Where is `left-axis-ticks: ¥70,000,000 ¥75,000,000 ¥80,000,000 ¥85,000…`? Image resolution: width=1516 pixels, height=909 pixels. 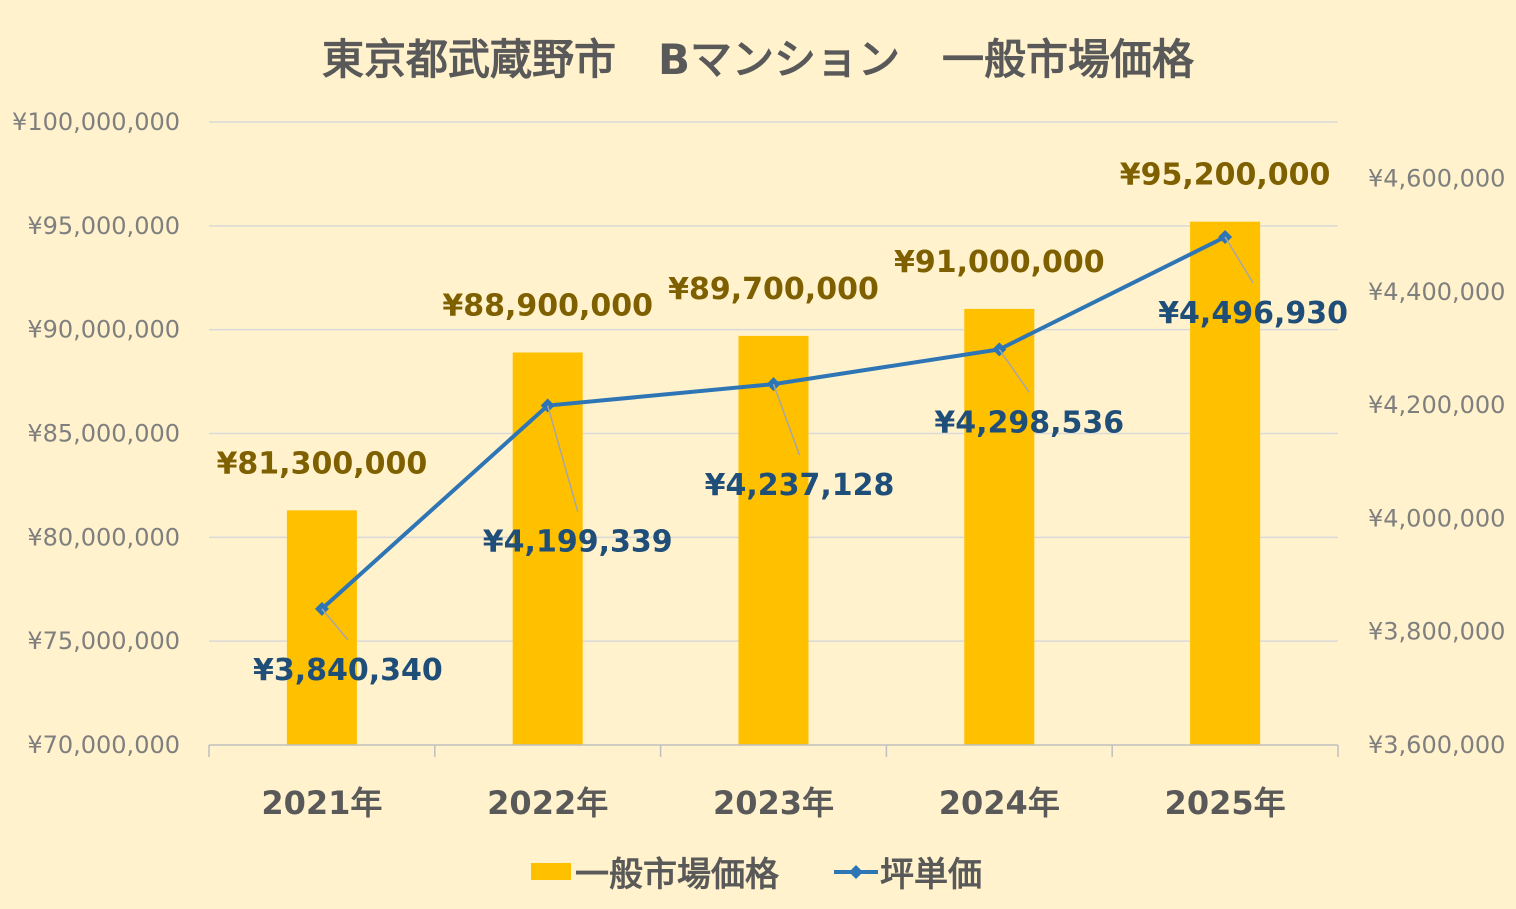
left-axis-ticks: ¥70,000,000 ¥75,000,000 ¥80,000,000 ¥85,000… is located at coordinates (96, 433).